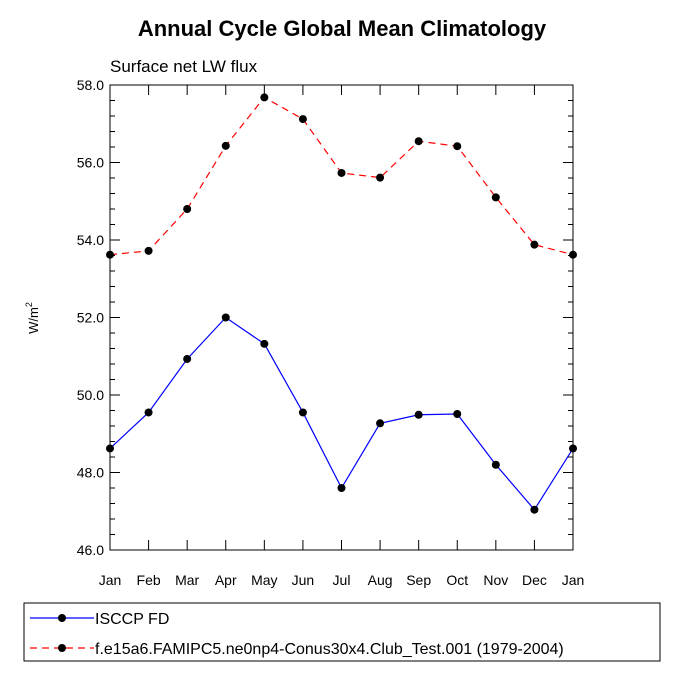 This screenshot has height=684, width=684. What do you see at coordinates (495, 580) in the screenshot?
I see `x-tick-label: Nov` at bounding box center [495, 580].